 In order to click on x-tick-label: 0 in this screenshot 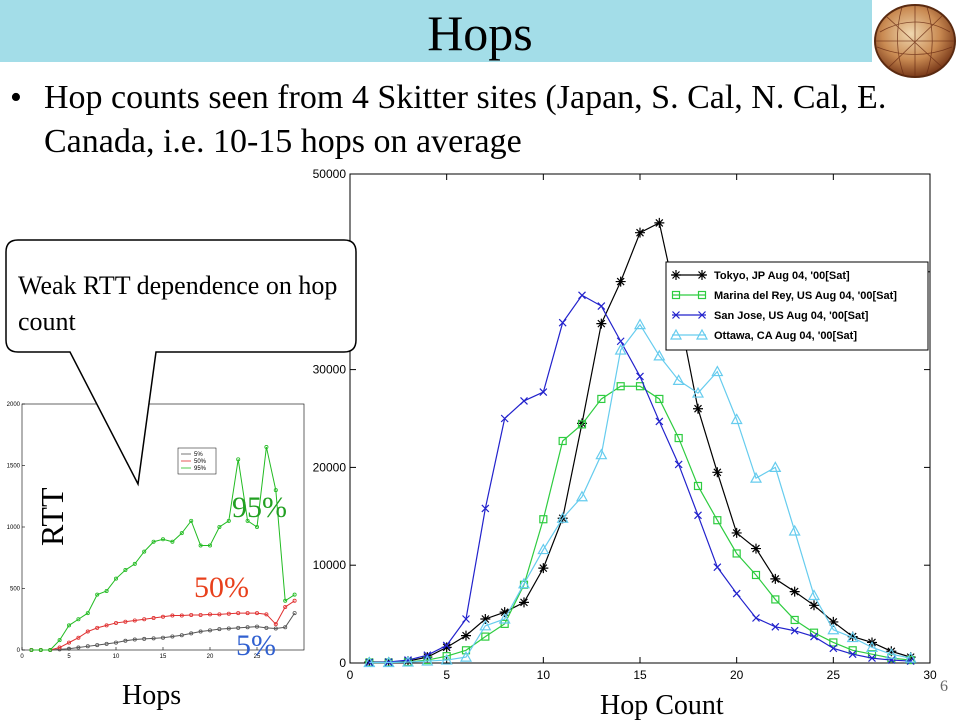, I will do `click(350, 675)`.